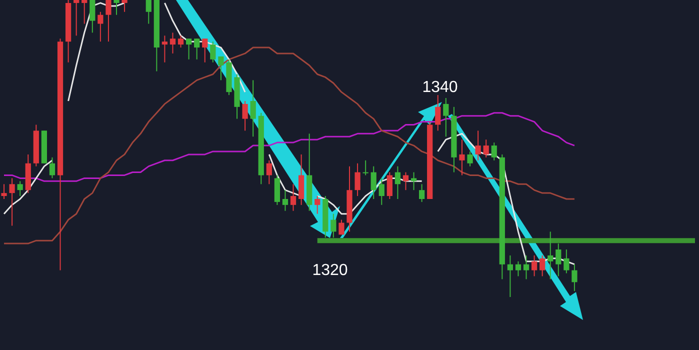 The width and height of the screenshot is (699, 350). I want to click on annotation: 1320, so click(330, 270).